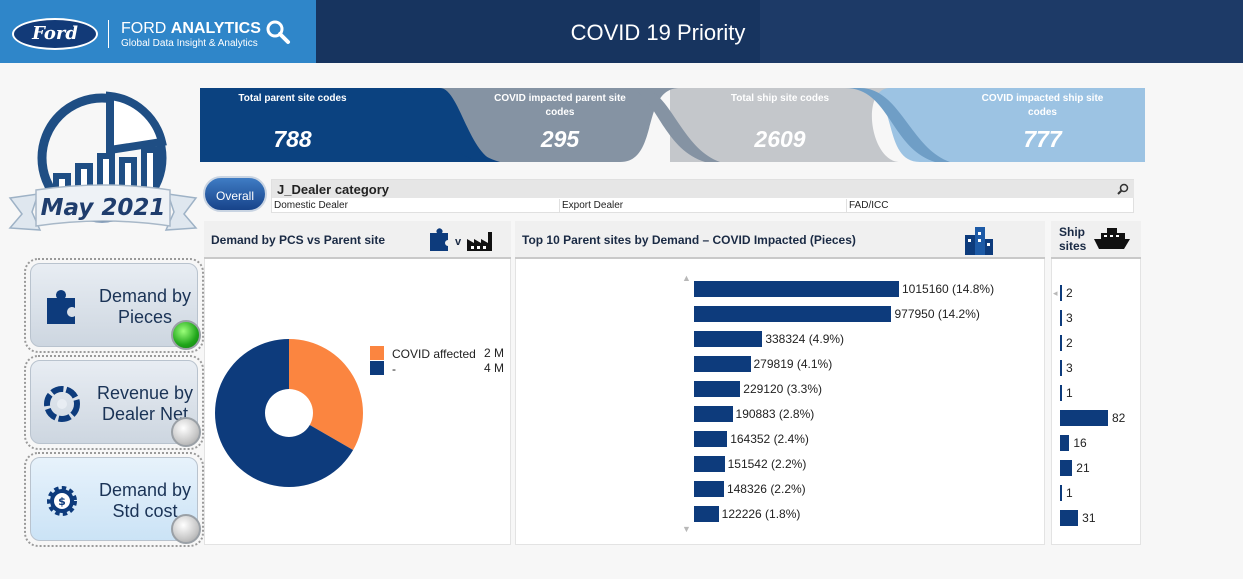 The image size is (1243, 579). What do you see at coordinates (235, 194) in the screenshot?
I see `overall-button: Overall` at bounding box center [235, 194].